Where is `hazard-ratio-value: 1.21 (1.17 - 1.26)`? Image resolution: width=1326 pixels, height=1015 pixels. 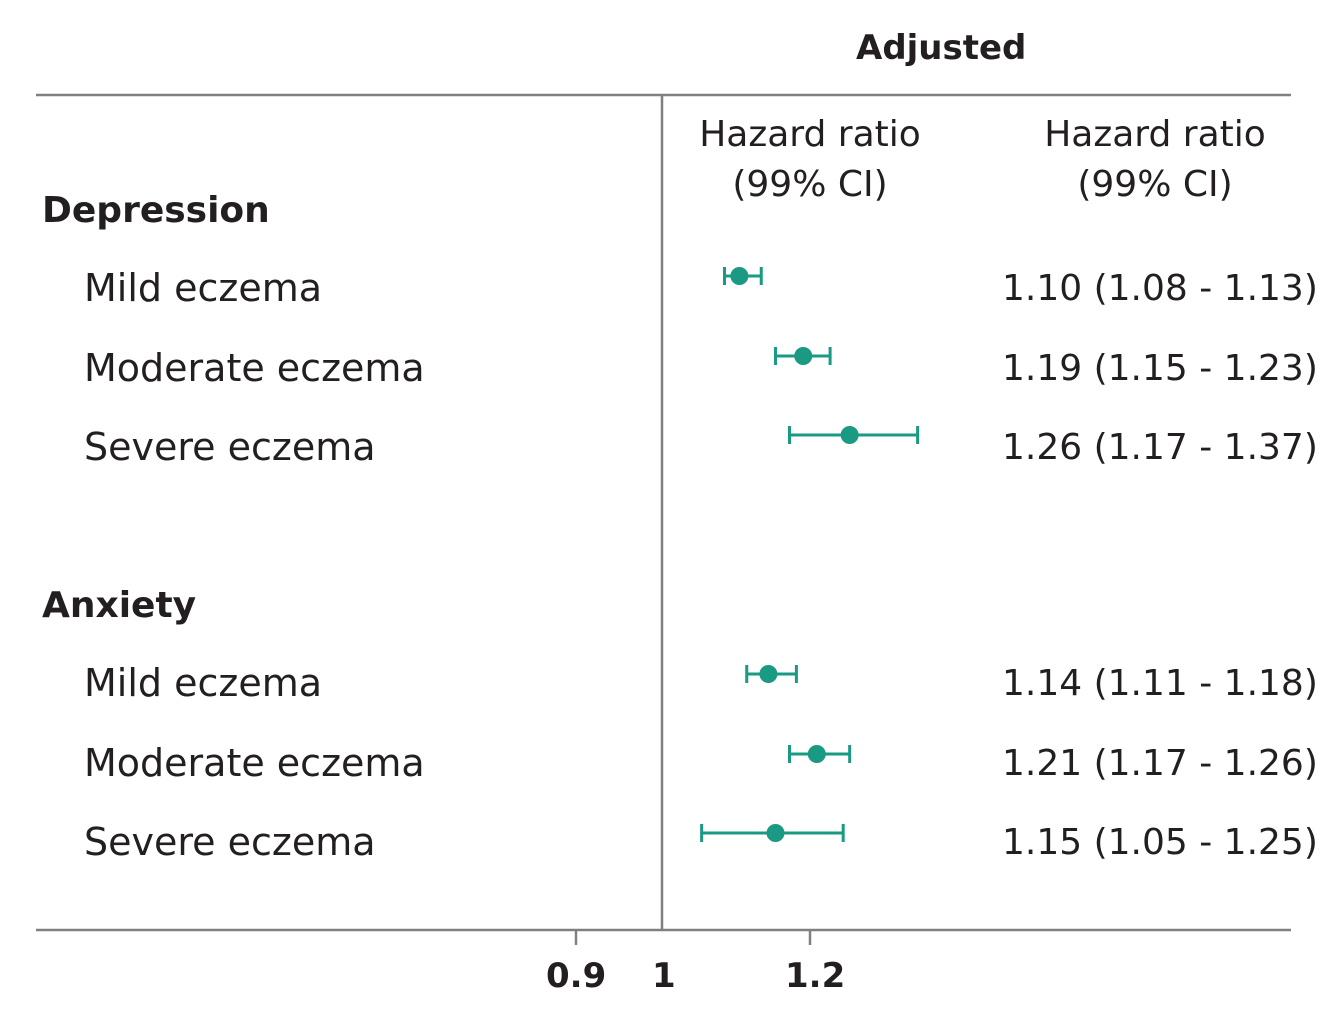 hazard-ratio-value: 1.21 (1.17 - 1.26) is located at coordinates (1160, 763).